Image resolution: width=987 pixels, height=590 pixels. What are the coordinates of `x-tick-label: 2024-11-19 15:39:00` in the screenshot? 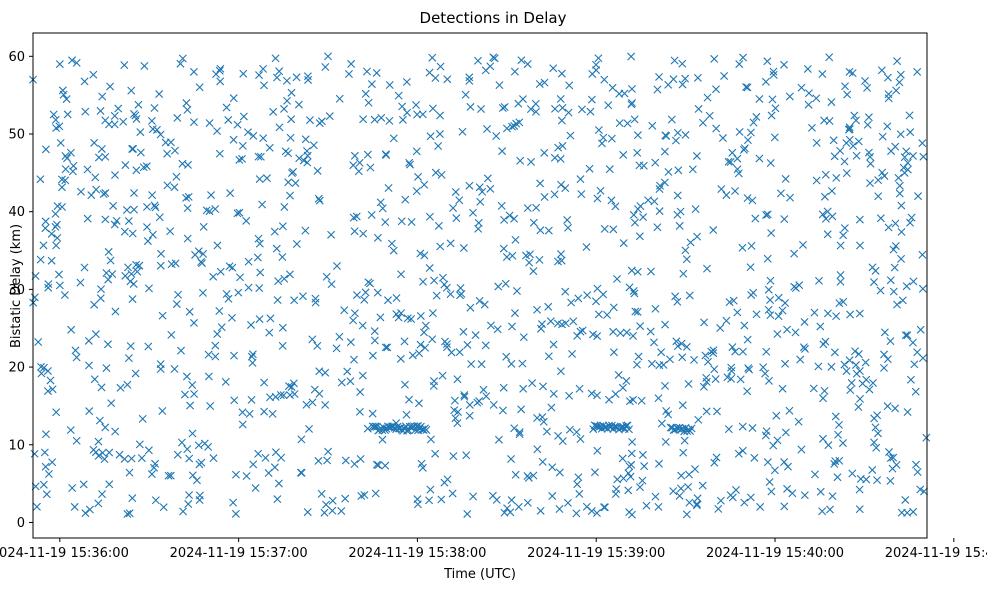 It's located at (596, 553).